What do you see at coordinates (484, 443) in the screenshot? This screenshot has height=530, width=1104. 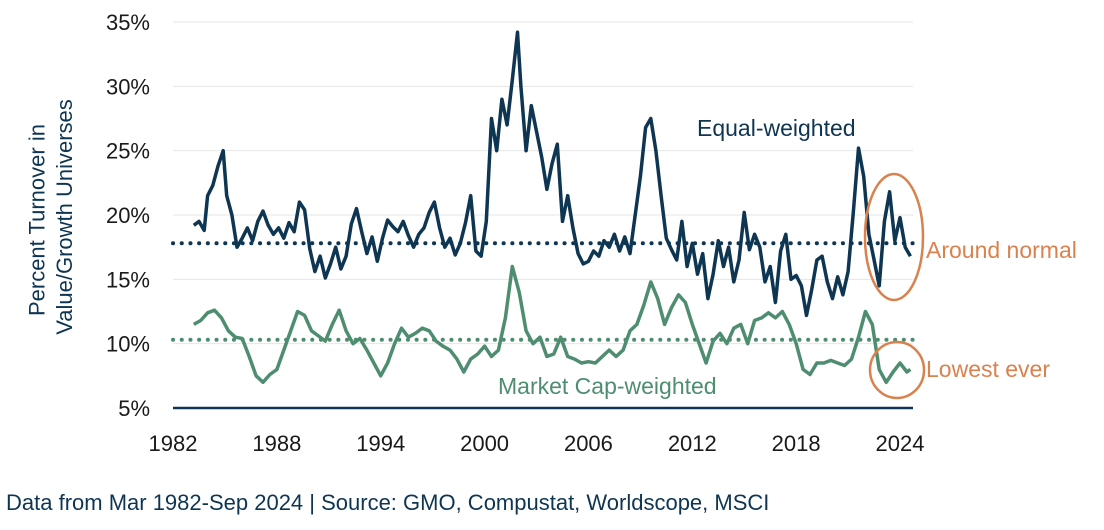 I see `x-tick-2000: 2000` at bounding box center [484, 443].